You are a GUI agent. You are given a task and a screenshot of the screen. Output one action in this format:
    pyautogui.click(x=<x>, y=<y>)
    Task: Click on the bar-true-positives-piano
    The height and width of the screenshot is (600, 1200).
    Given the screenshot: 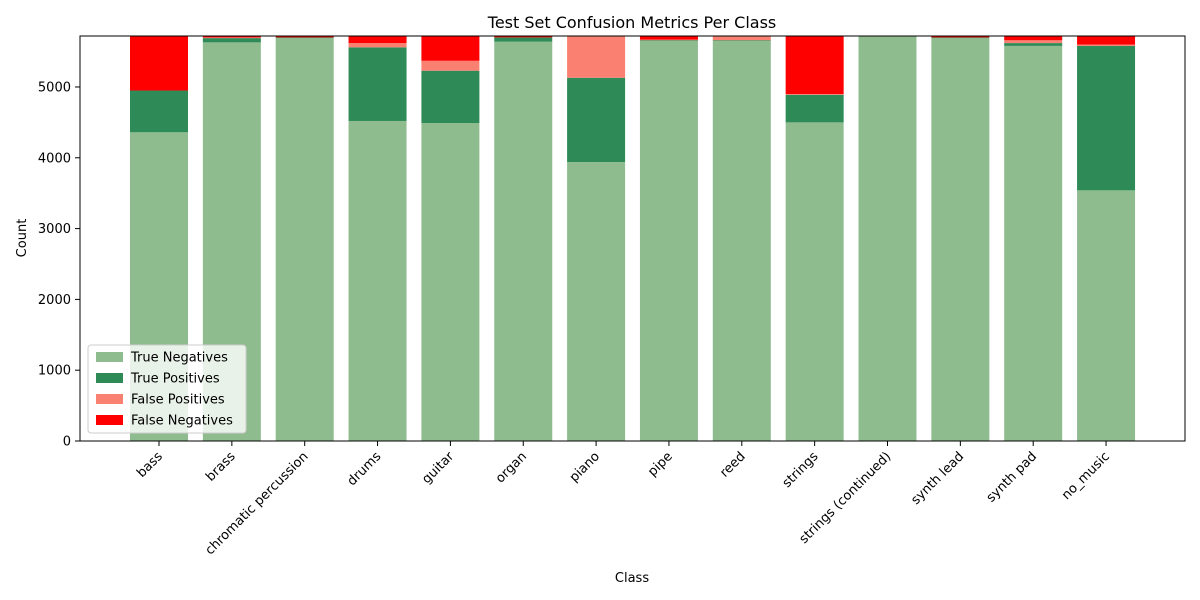 What is the action you would take?
    pyautogui.click(x=596, y=120)
    